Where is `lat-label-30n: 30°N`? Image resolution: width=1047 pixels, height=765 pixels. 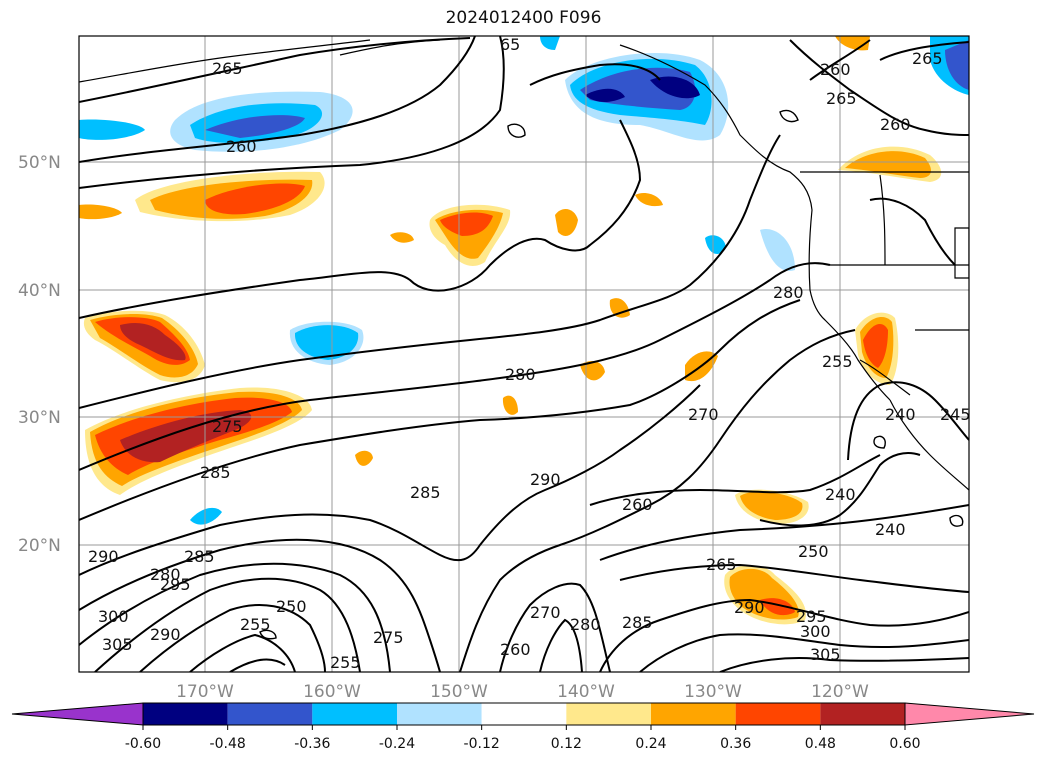 lat-label-30n: 30°N is located at coordinates (39, 418).